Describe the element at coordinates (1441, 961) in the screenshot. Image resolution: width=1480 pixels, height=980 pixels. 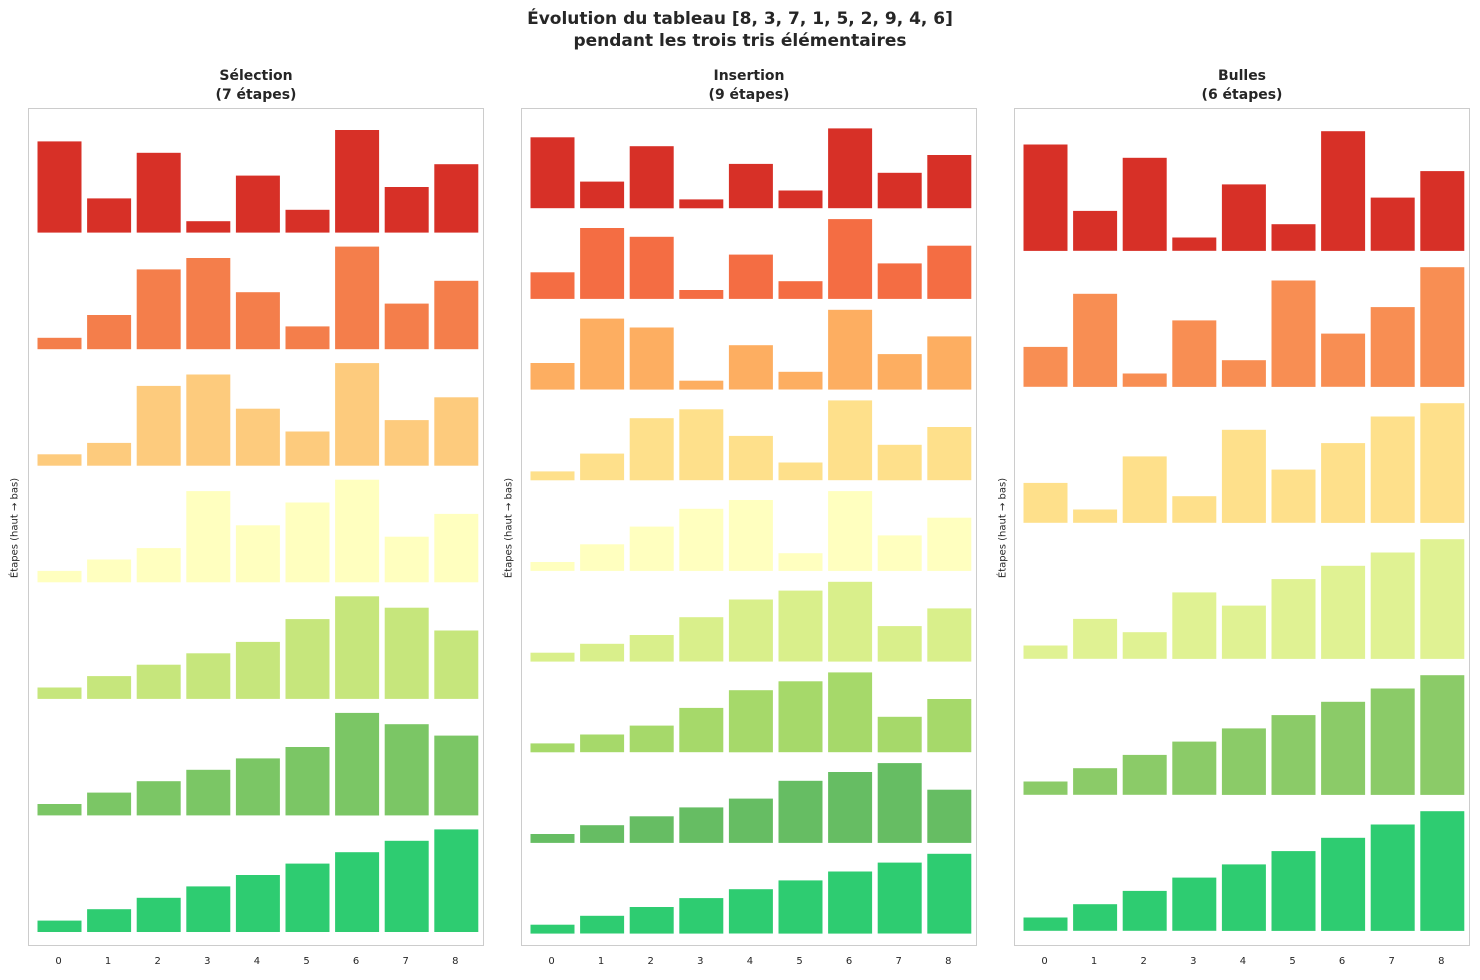
I see `x-tick-label: 8` at that location.